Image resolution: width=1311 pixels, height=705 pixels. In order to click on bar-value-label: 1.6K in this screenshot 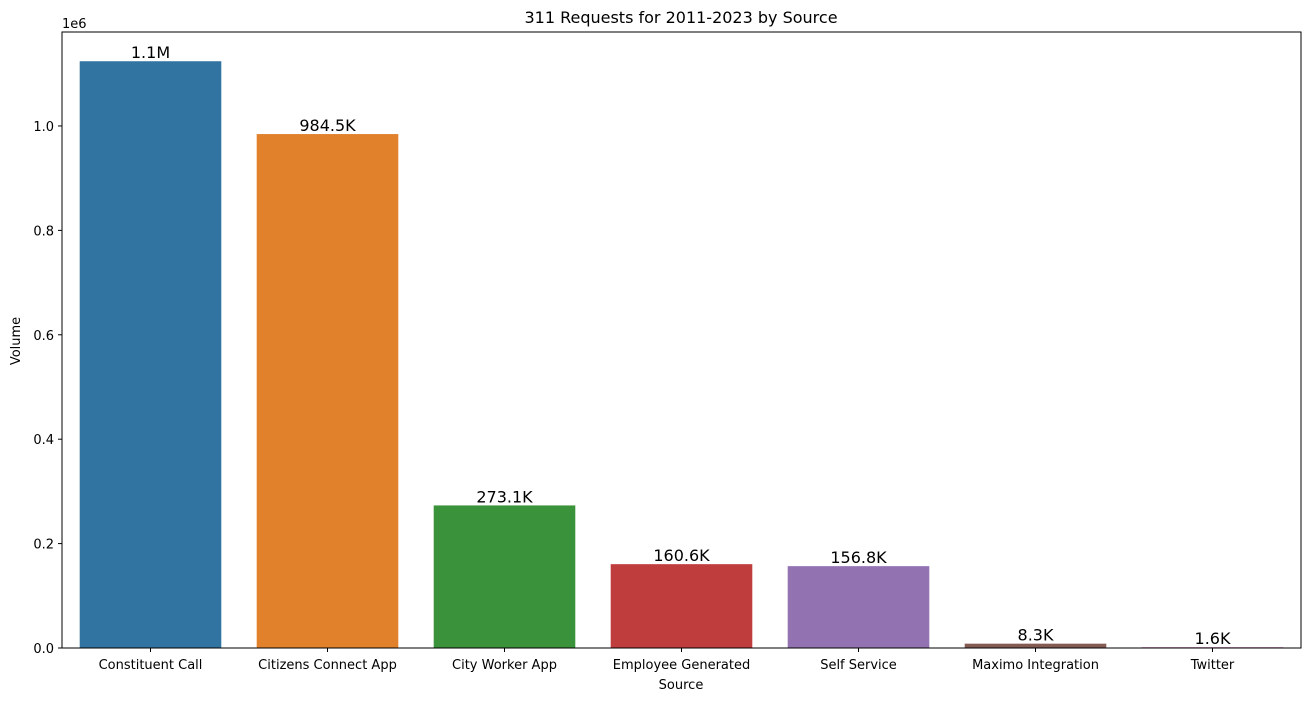, I will do `click(1213, 638)`.